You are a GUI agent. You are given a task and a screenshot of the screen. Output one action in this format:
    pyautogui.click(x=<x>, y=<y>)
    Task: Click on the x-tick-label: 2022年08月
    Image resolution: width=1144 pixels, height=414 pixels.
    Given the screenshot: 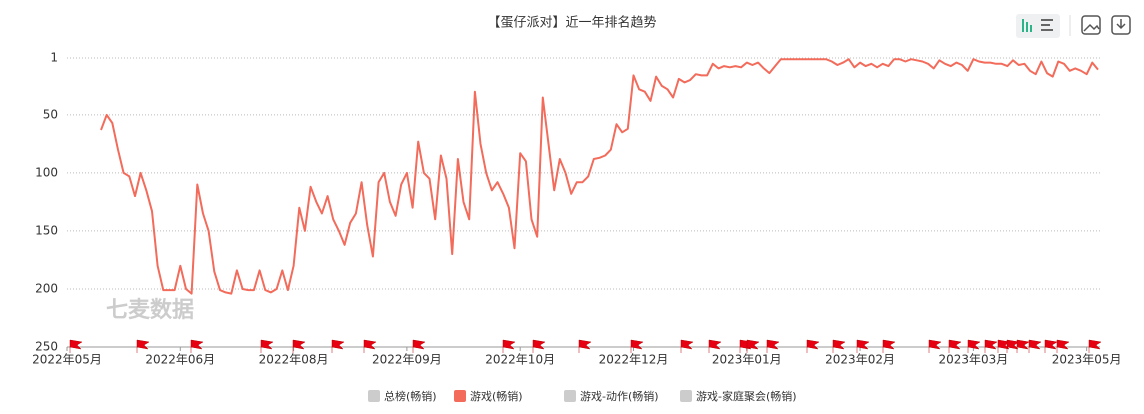 What is the action you would take?
    pyautogui.click(x=294, y=360)
    